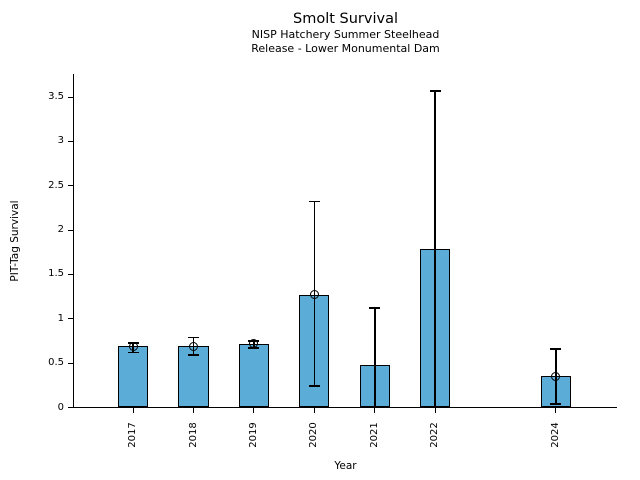 The height and width of the screenshot is (480, 640). Describe the element at coordinates (253, 435) in the screenshot. I see `x-tick-label-2019: 2019` at that location.